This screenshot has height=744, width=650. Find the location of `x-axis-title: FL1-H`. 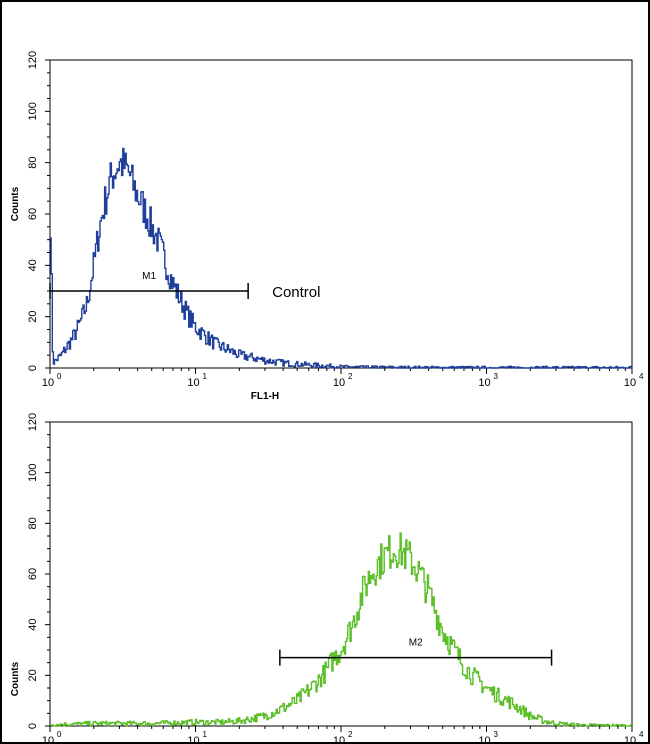

x-axis-title: FL1-H is located at coordinates (265, 396).